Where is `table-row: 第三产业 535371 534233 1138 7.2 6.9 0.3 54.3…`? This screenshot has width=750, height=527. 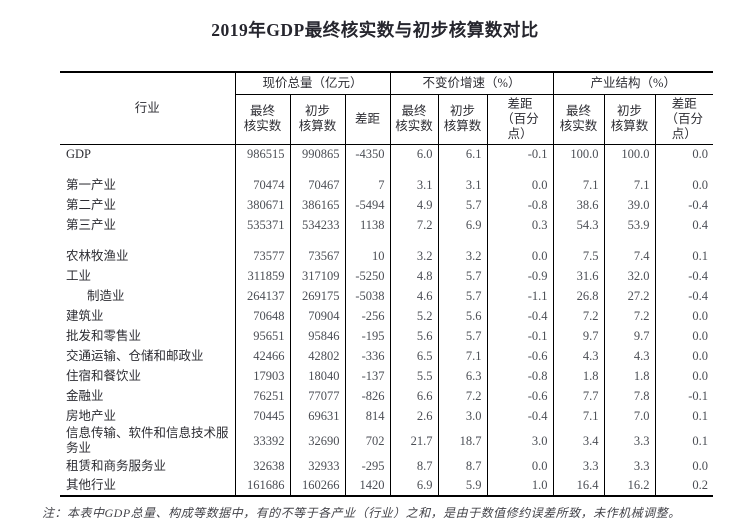
table-row: 第三产业 535371 534233 1138 7.2 6.9 0.3 54.3… is located at coordinates (387, 225).